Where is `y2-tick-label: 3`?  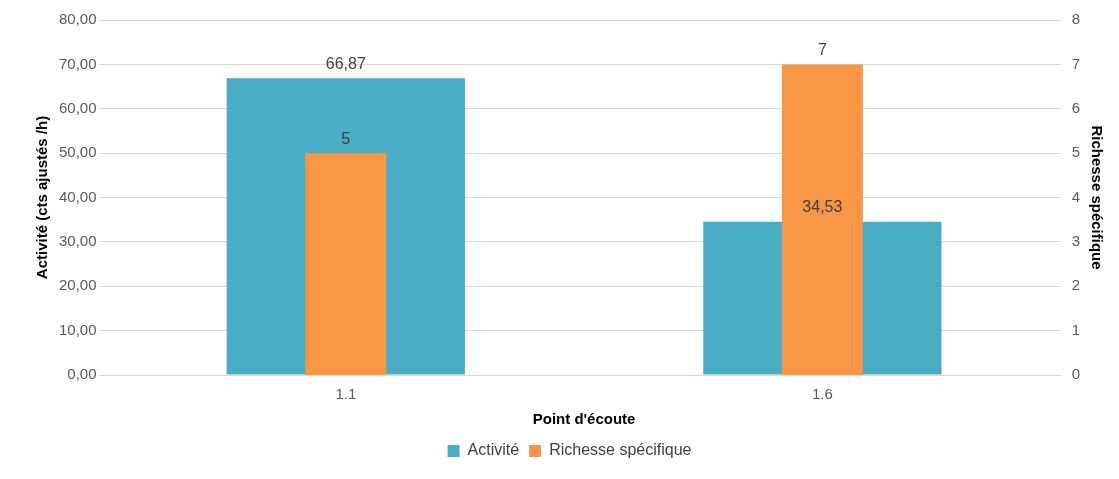
y2-tick-label: 3 is located at coordinates (1075, 241).